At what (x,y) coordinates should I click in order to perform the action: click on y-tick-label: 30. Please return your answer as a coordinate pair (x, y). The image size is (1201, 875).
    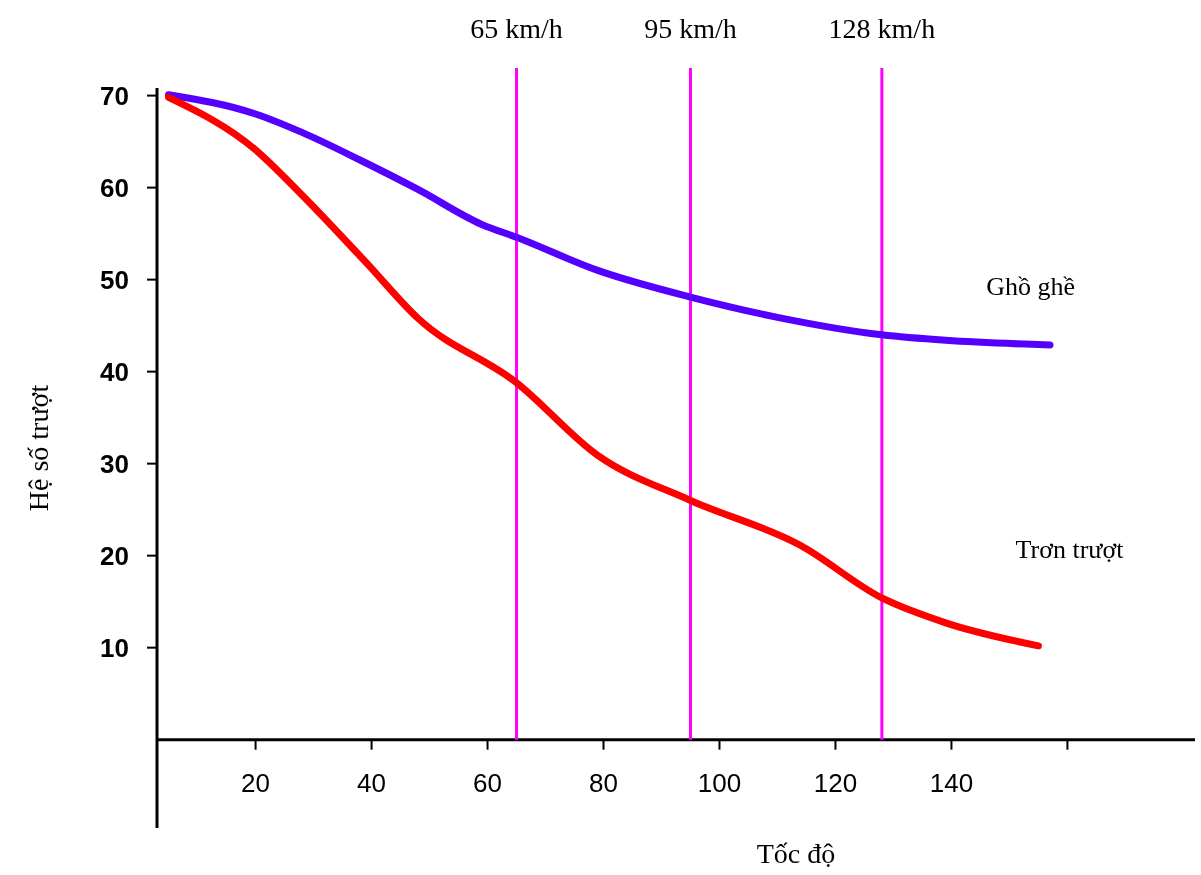
    Looking at the image, I should click on (114, 463).